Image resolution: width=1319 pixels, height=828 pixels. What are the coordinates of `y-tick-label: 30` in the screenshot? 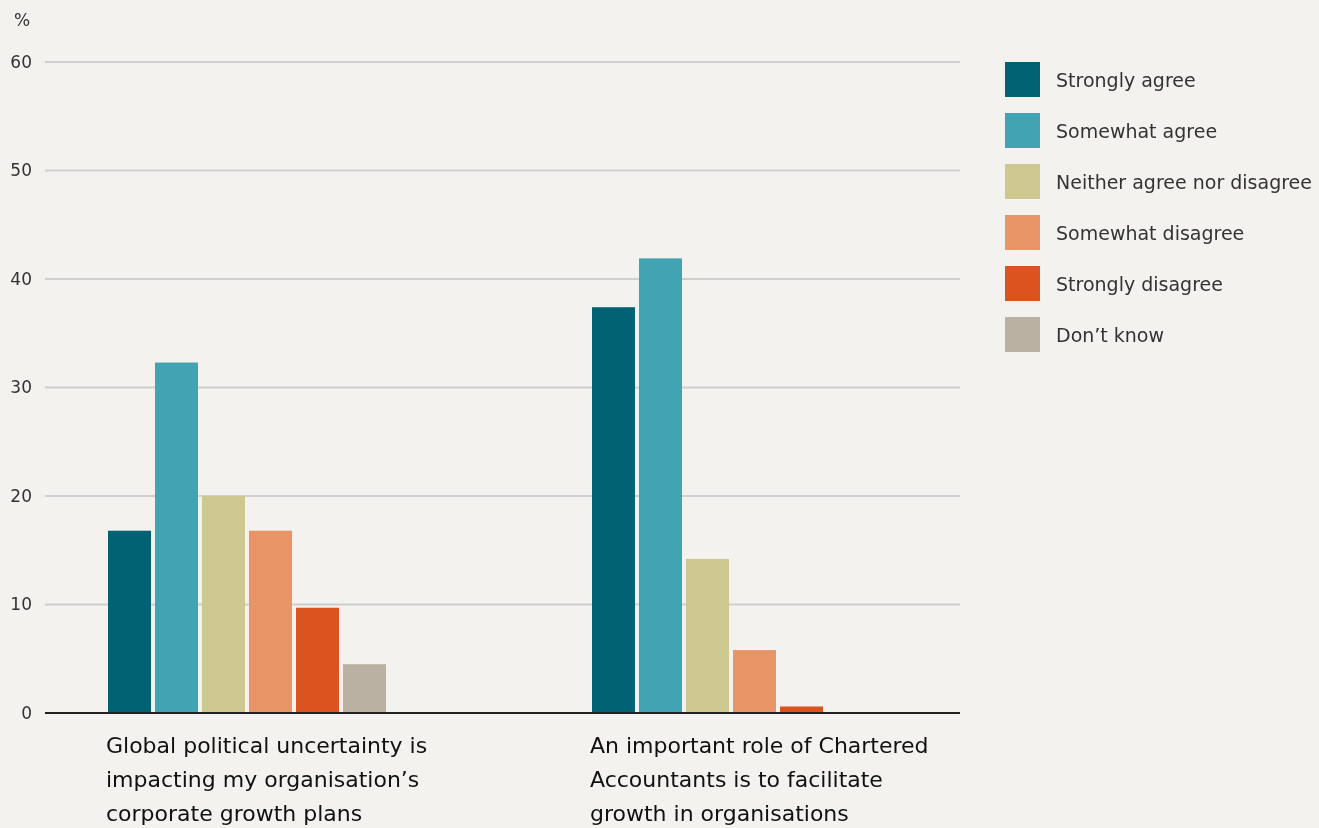 It's located at (21, 387).